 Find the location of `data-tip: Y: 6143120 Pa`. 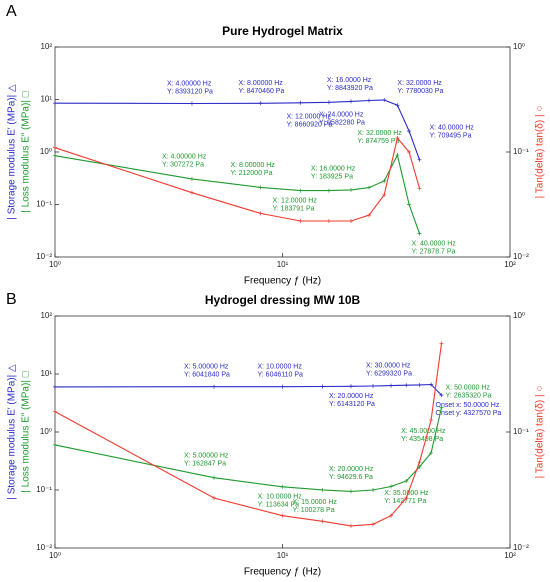

data-tip: Y: 6143120 Pa is located at coordinates (352, 404).